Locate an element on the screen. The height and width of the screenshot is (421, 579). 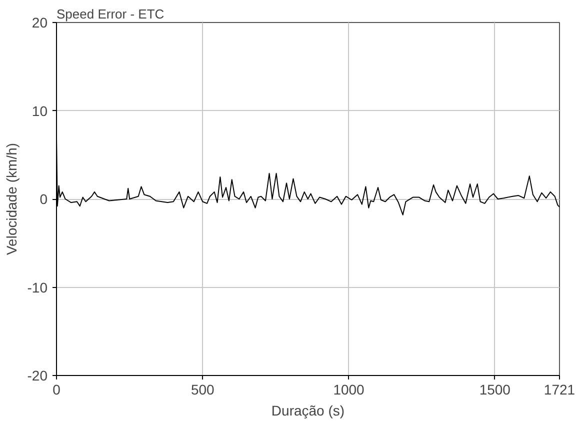
y-tick-label: 10 is located at coordinates (40, 110).